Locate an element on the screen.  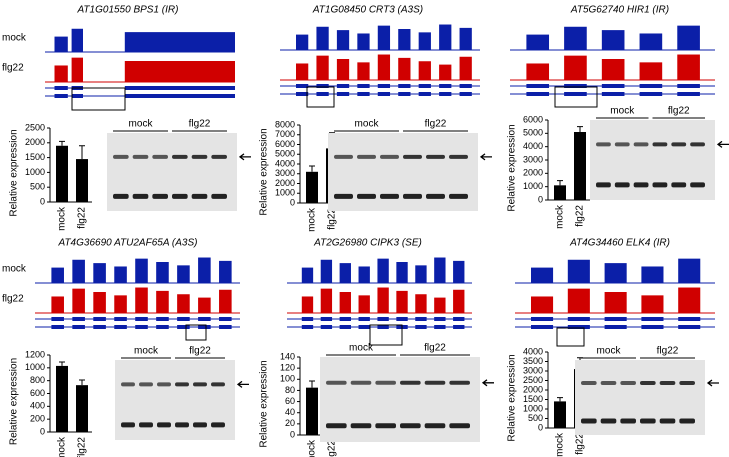
error-bar is located at coordinates (560, 399).